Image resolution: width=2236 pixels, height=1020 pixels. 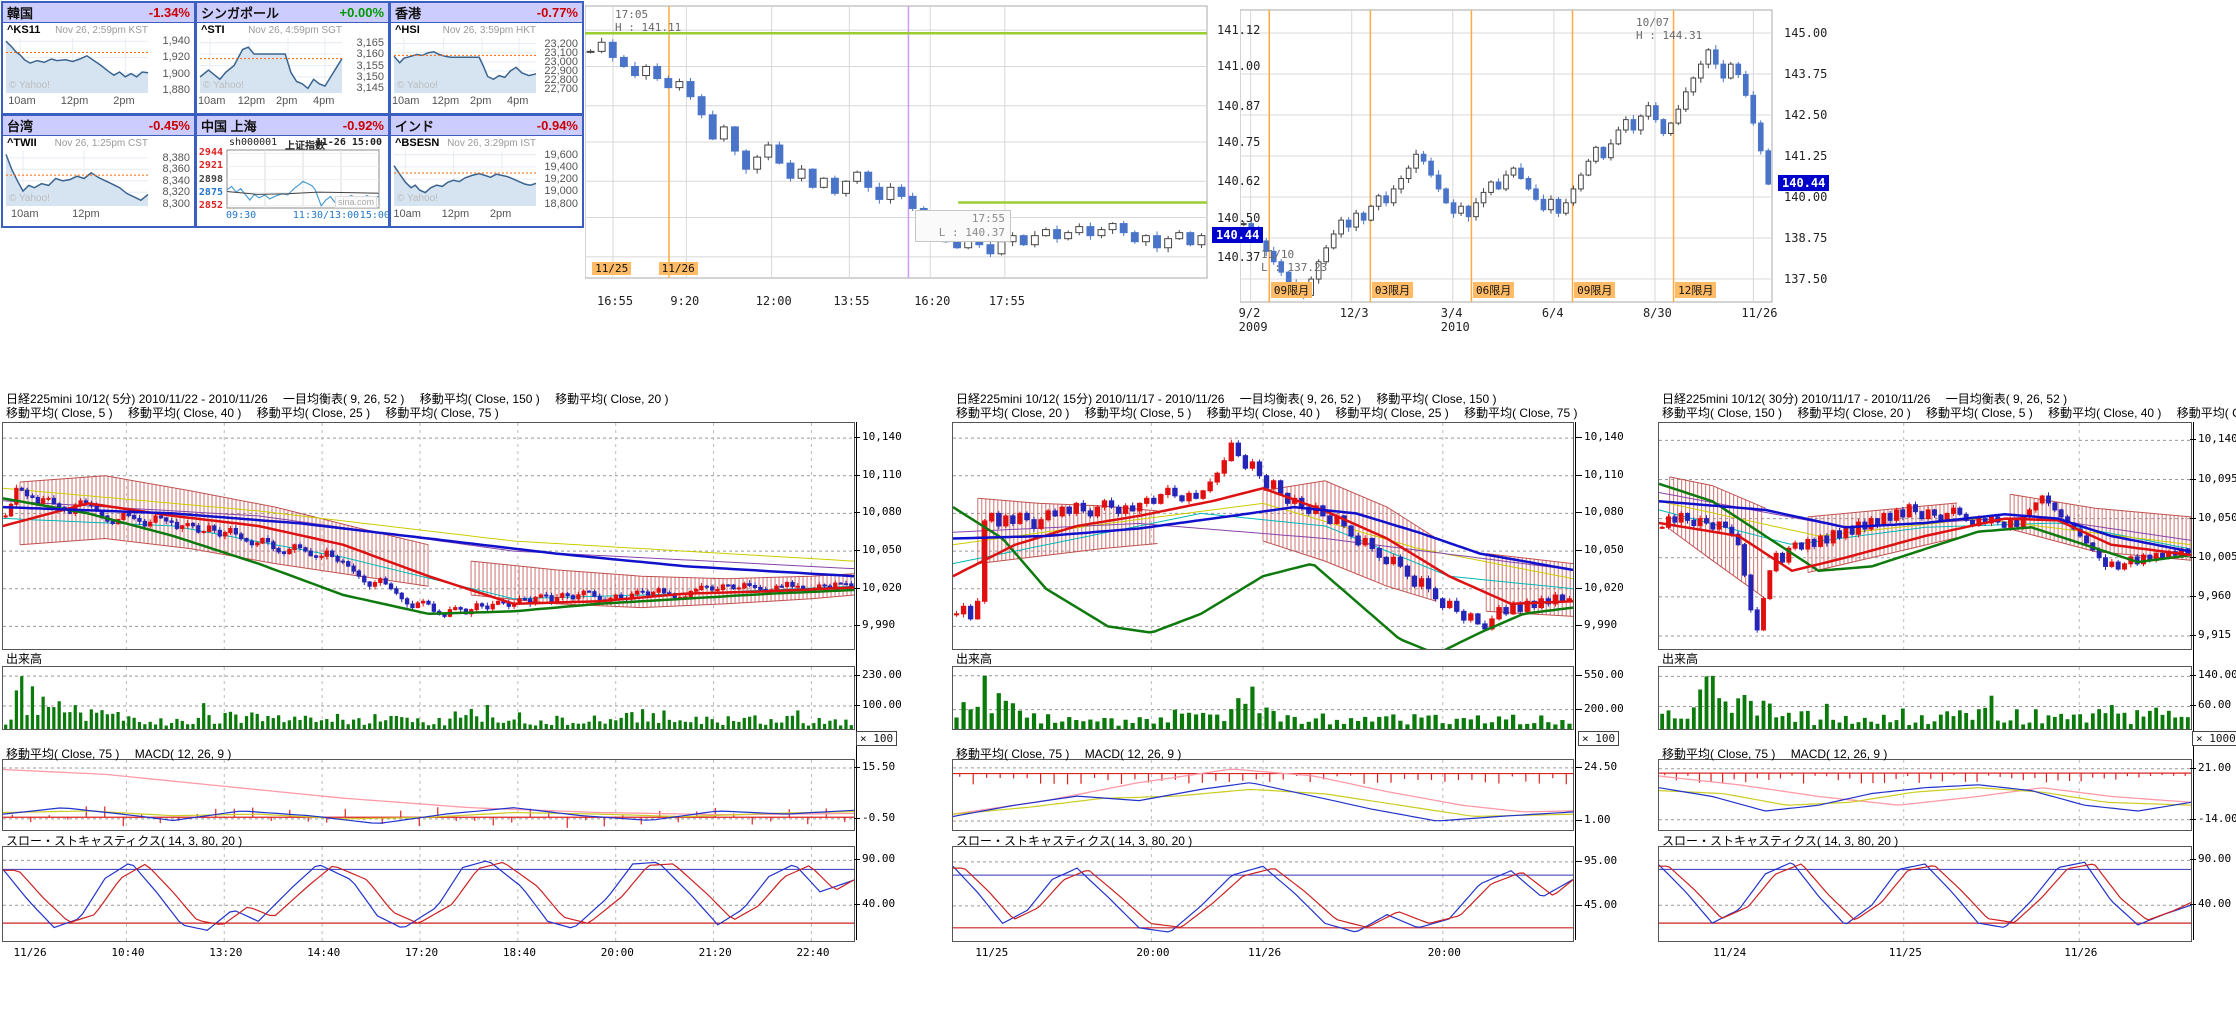 What do you see at coordinates (561, 71) in the screenshot?
I see `y-axis-tick: 22,900` at bounding box center [561, 71].